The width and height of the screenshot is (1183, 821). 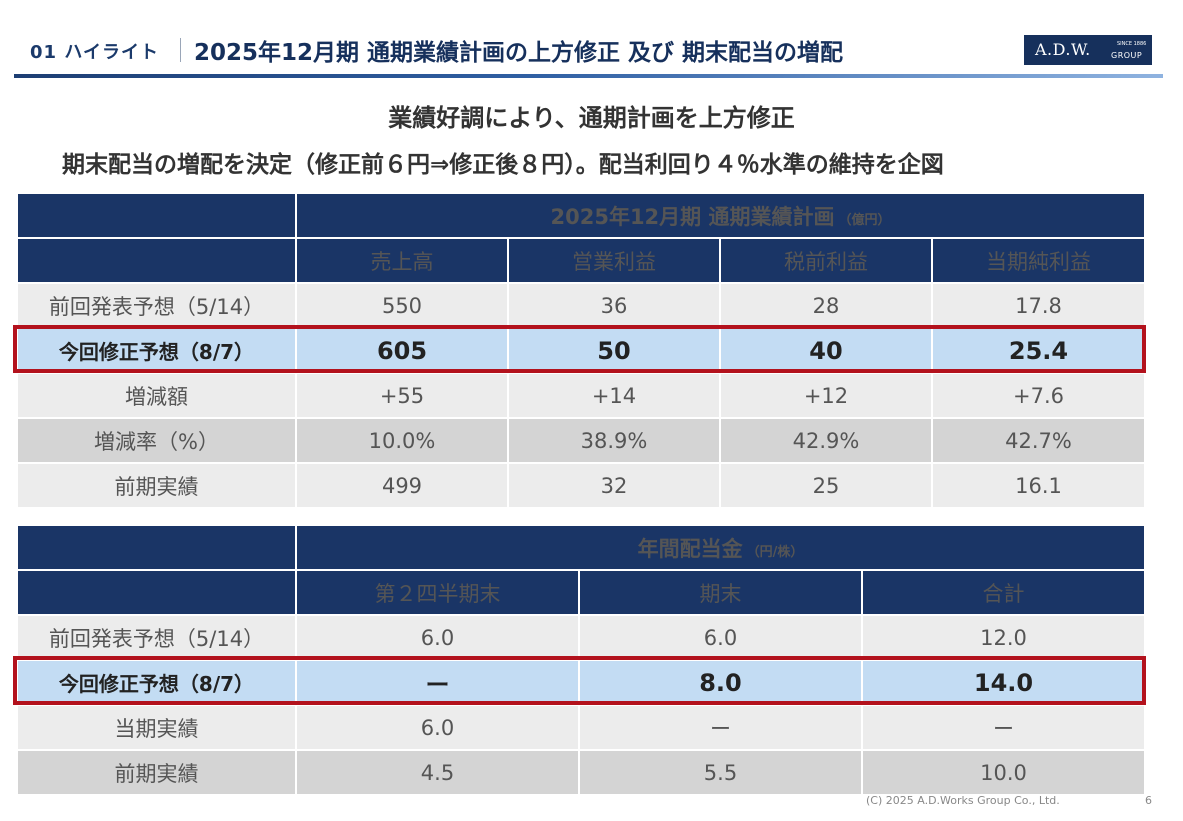 What do you see at coordinates (402, 260) in the screenshot?
I see `column-header-sales: 売上高` at bounding box center [402, 260].